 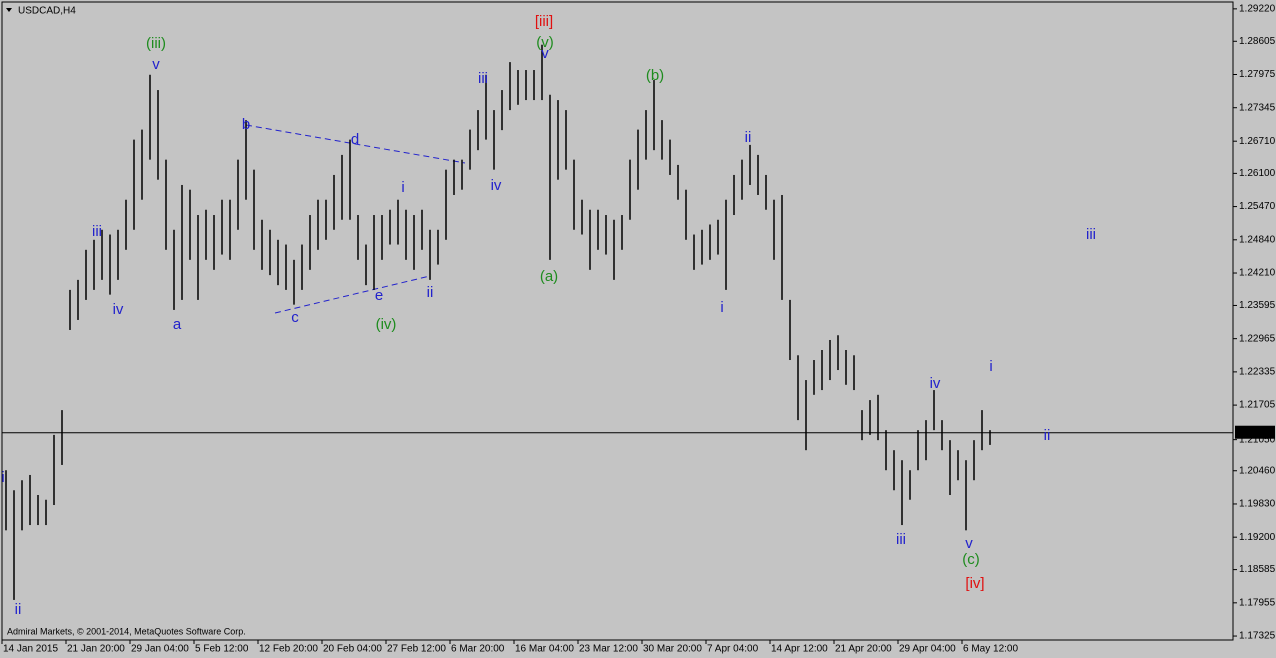 What do you see at coordinates (1257, 439) in the screenshot?
I see `y-tick-label: 1.21050` at bounding box center [1257, 439].